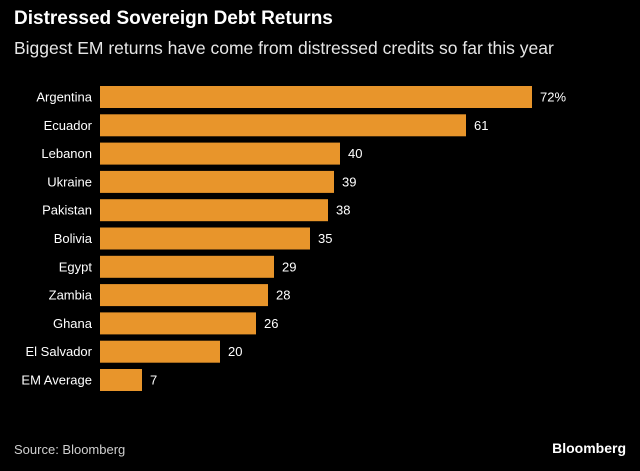 The height and width of the screenshot is (471, 640). Describe the element at coordinates (343, 210) in the screenshot. I see `value-label: 38` at that location.